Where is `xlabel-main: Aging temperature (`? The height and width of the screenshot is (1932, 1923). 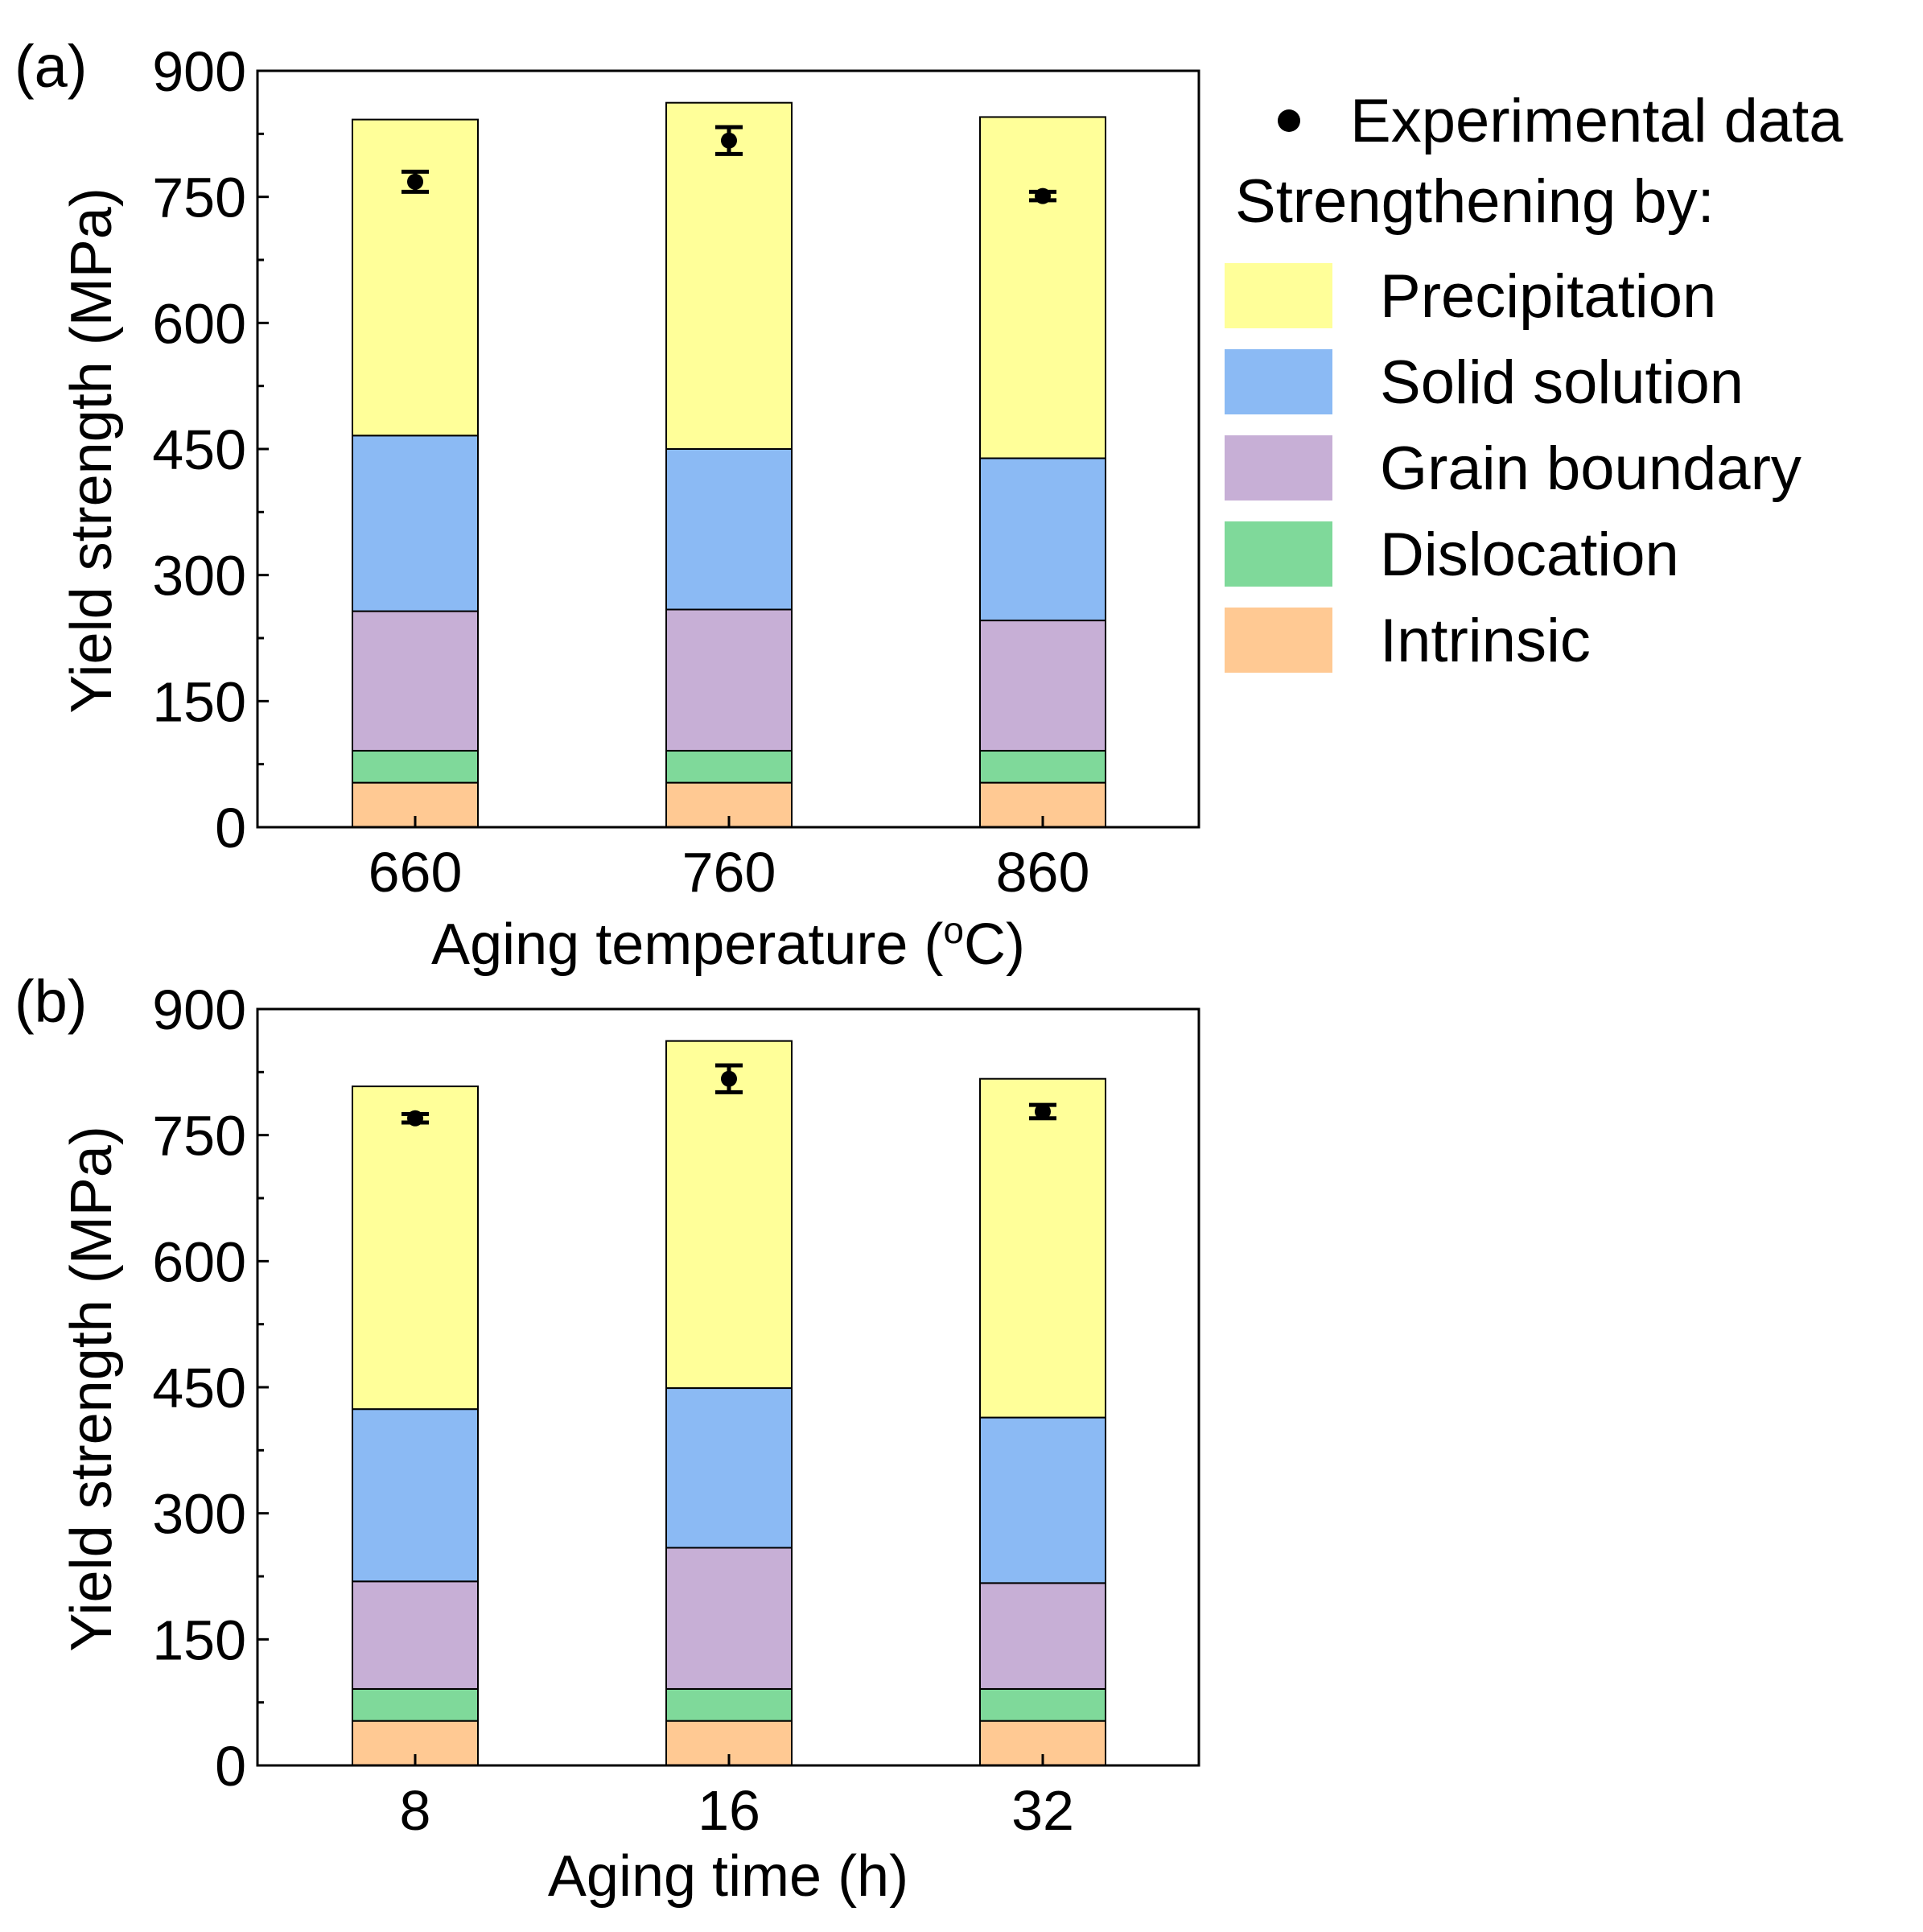 xlabel-main: Aging temperature ( is located at coordinates (687, 944).